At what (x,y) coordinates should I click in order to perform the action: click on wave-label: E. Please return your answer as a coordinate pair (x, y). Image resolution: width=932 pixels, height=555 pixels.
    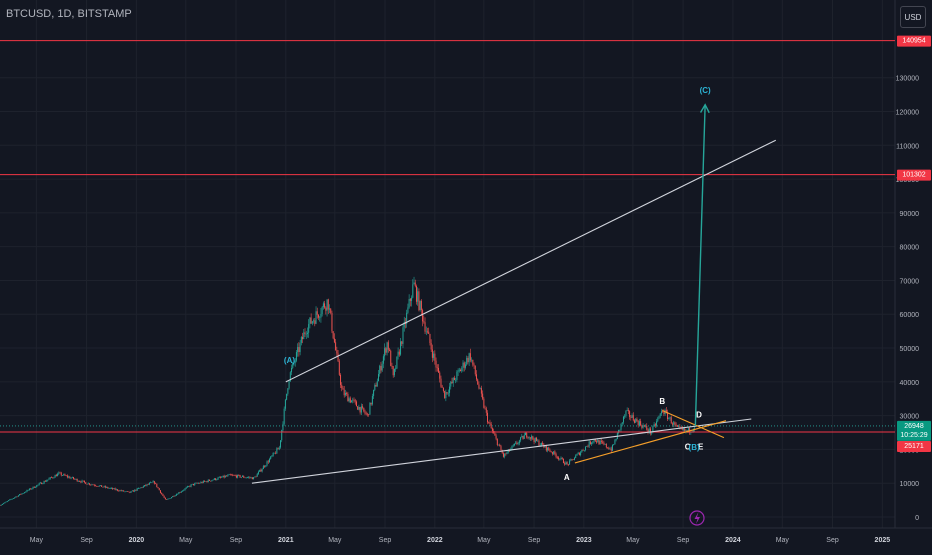
    Looking at the image, I should click on (701, 446).